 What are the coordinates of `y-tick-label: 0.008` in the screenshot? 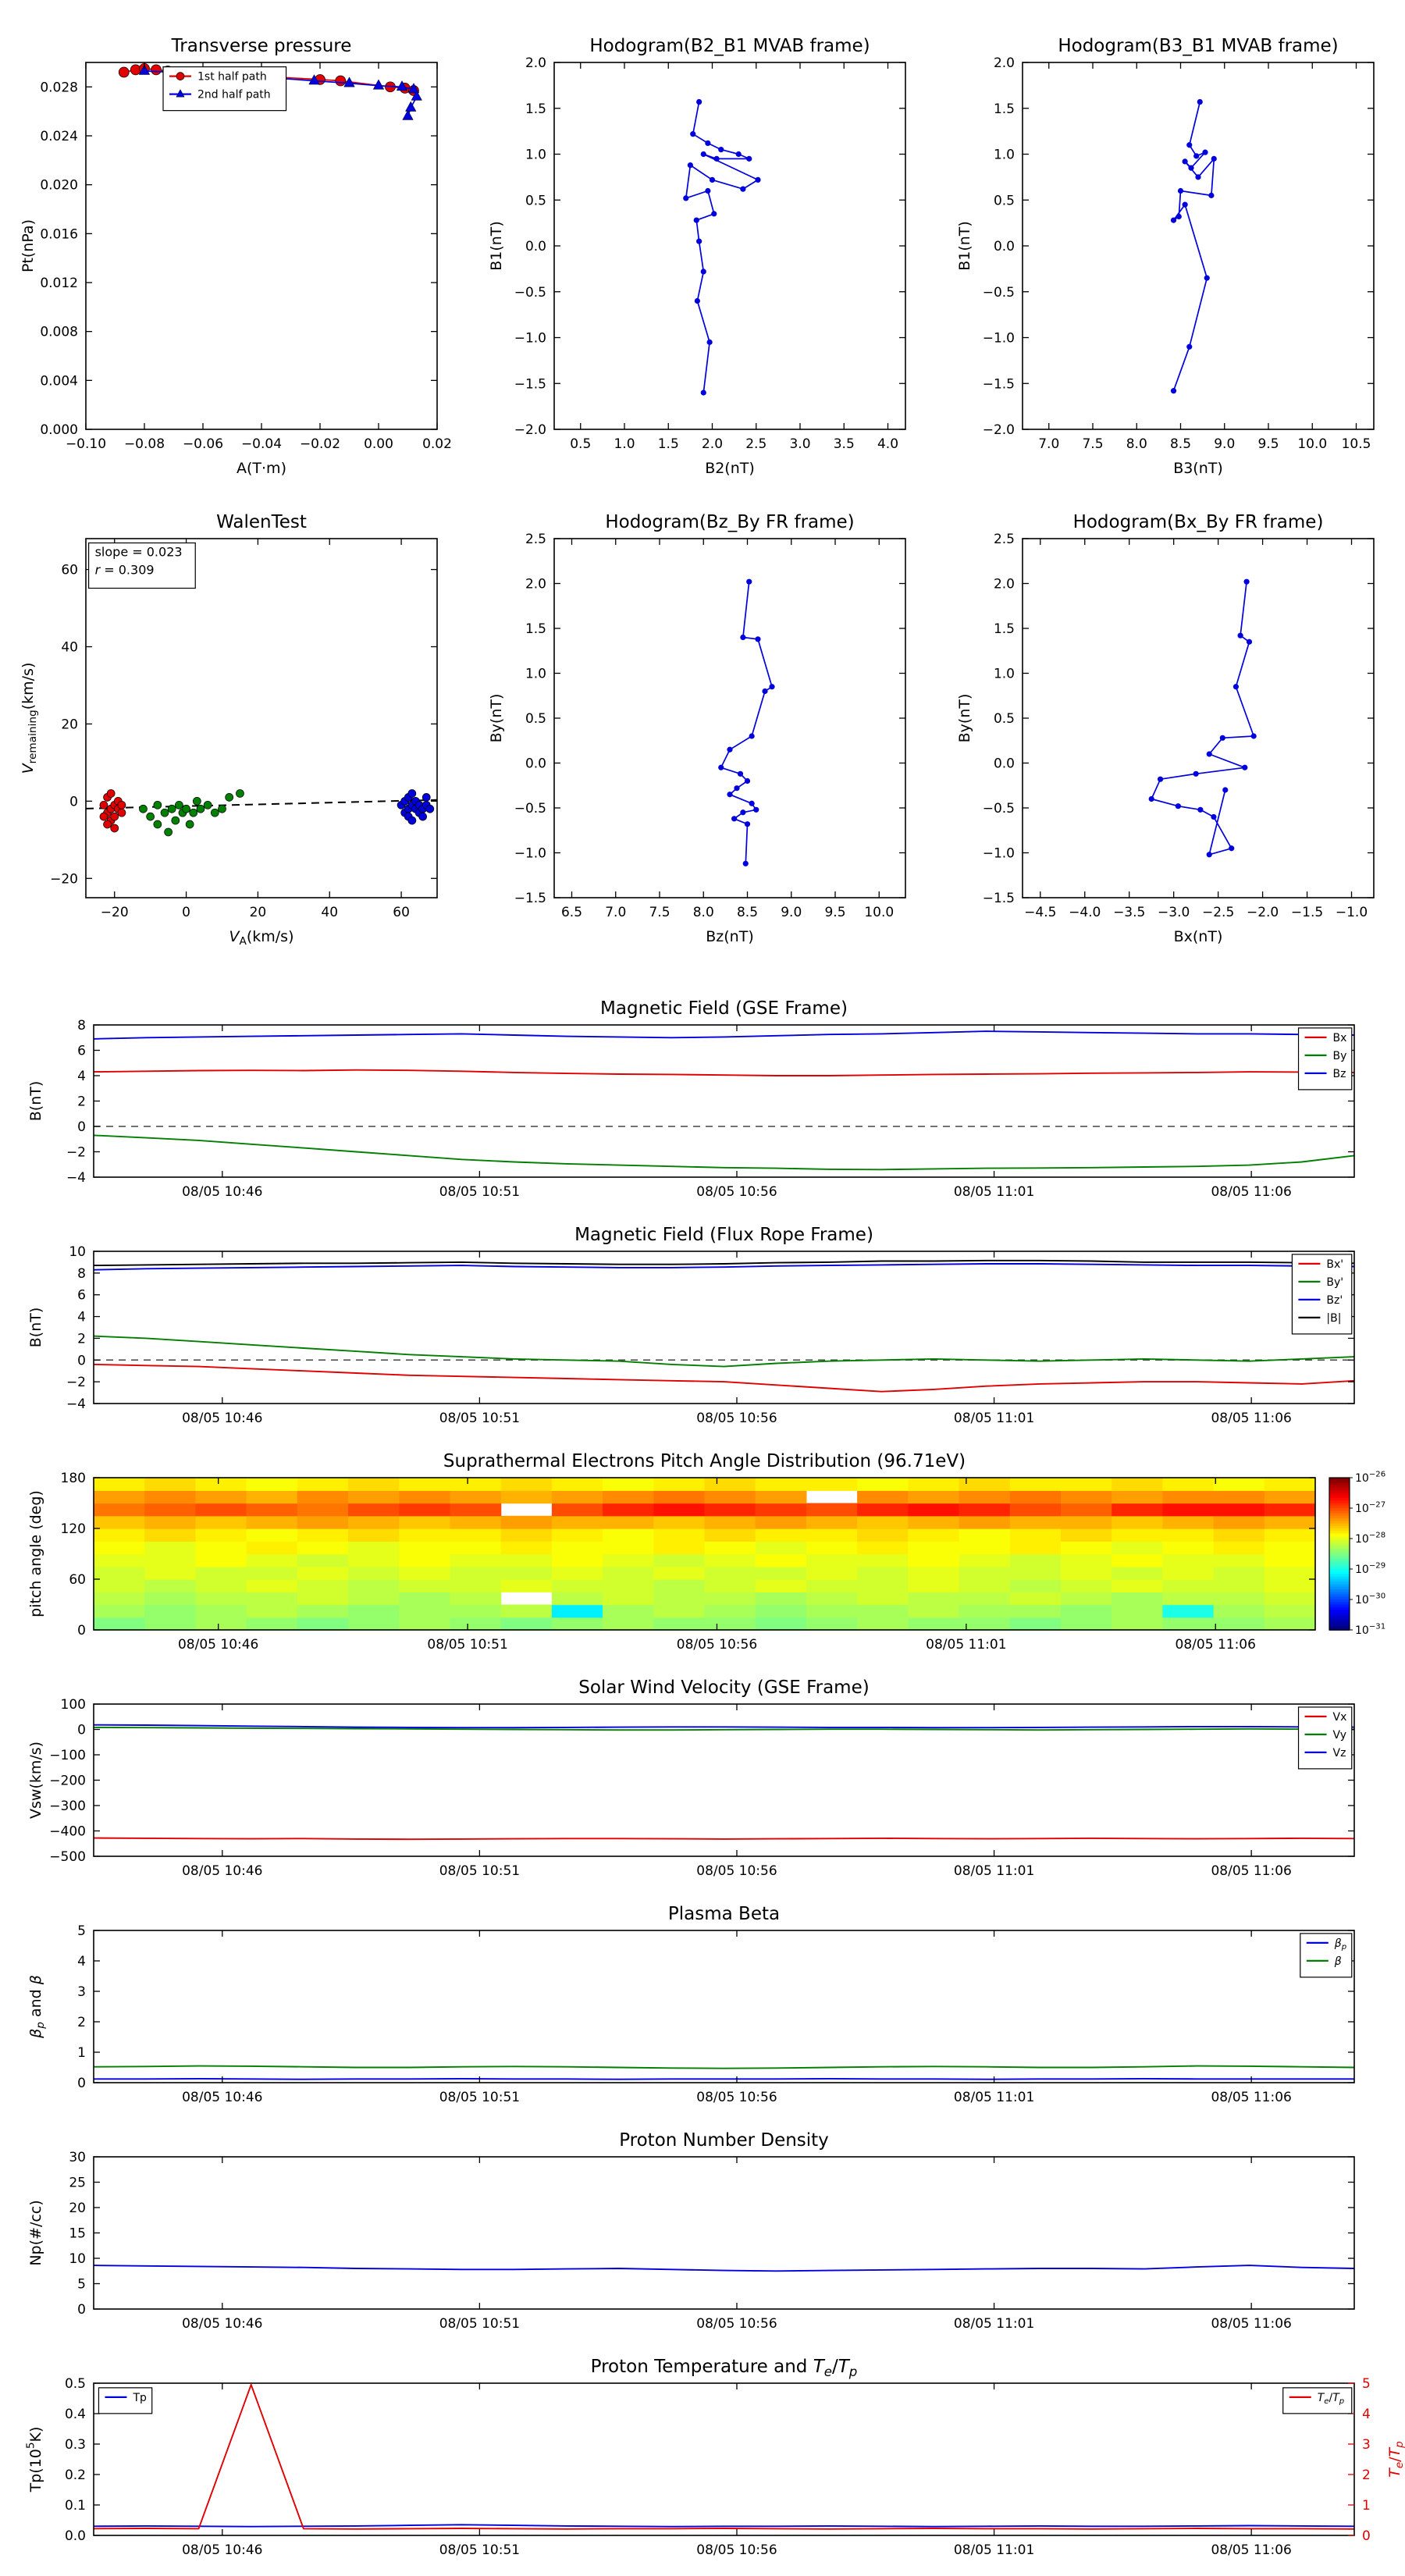 It's located at (59, 332).